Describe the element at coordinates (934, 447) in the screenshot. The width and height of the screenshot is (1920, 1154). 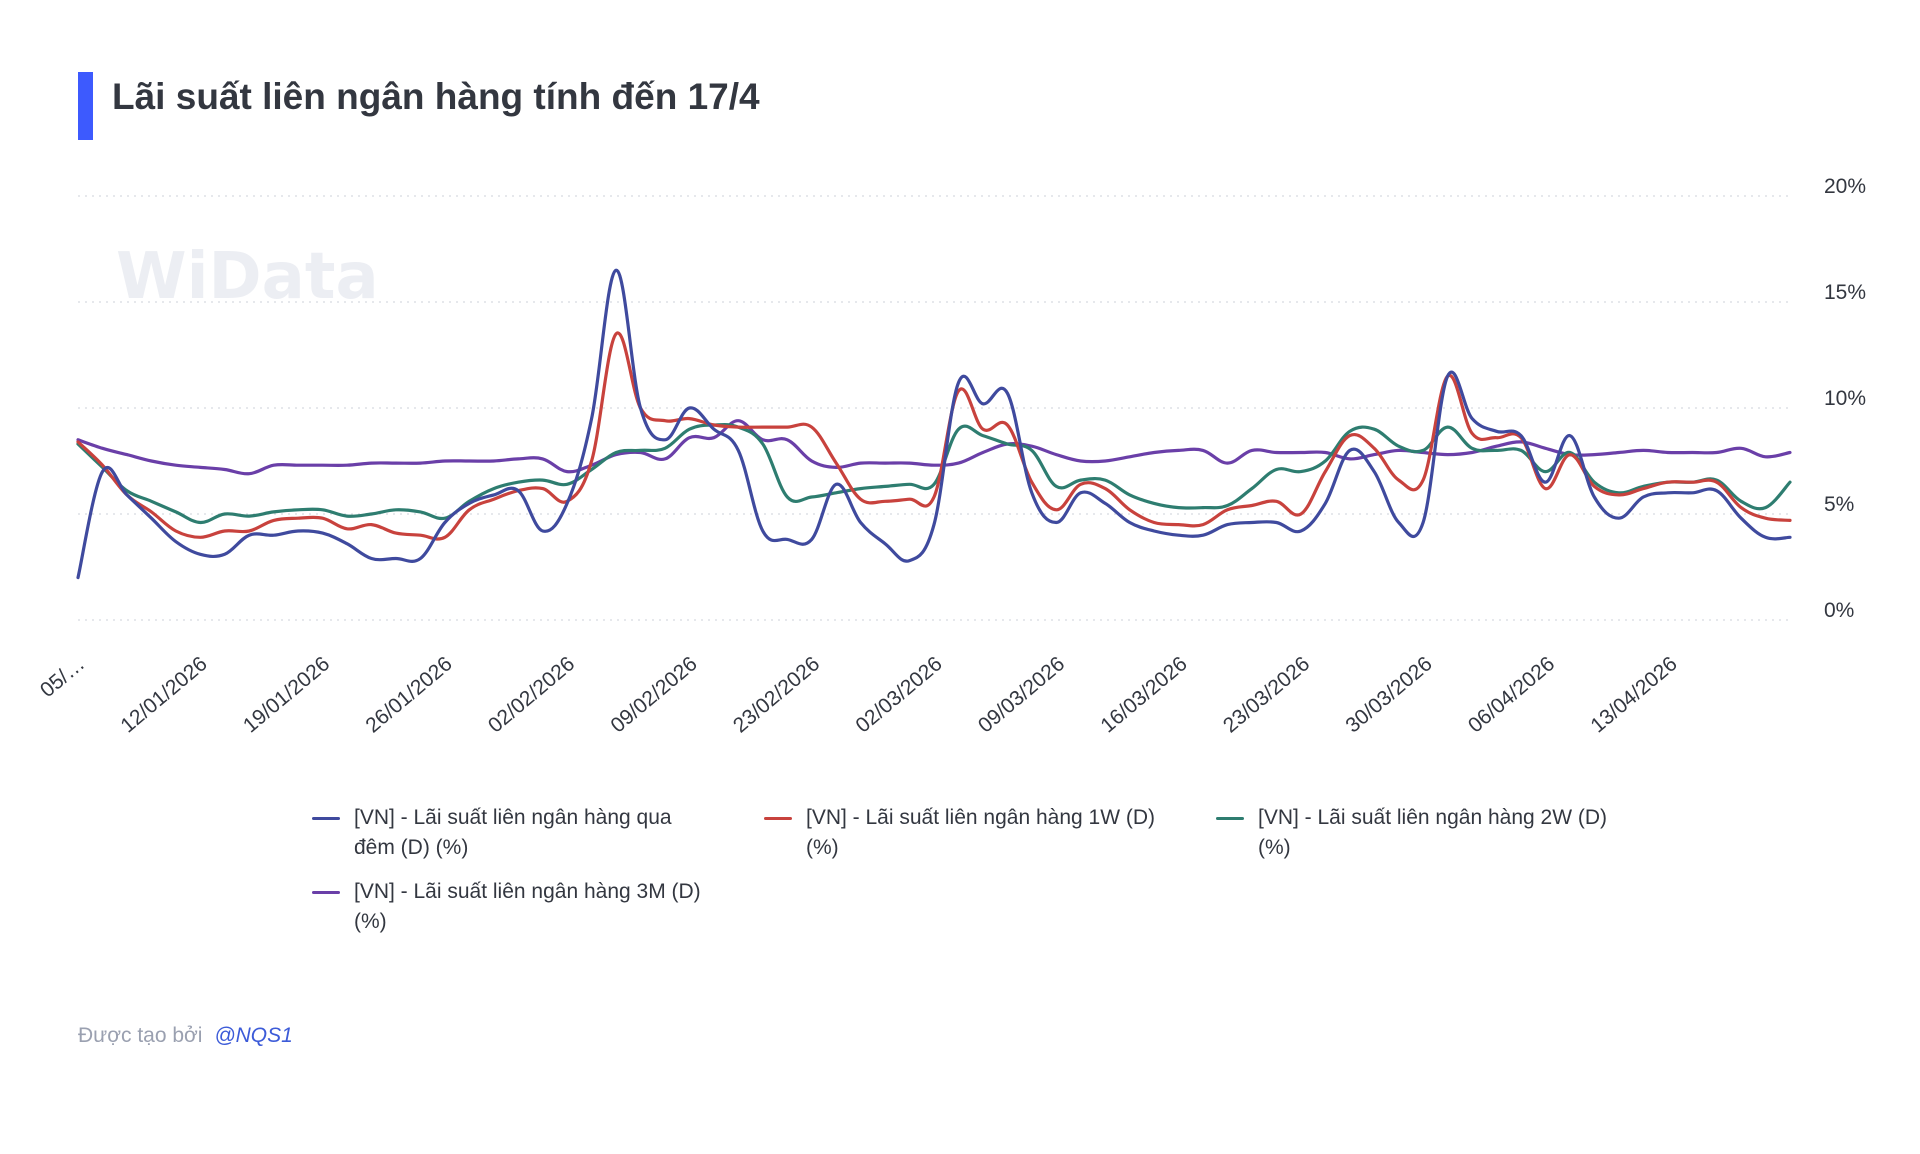
I see `series-line-3m` at that location.